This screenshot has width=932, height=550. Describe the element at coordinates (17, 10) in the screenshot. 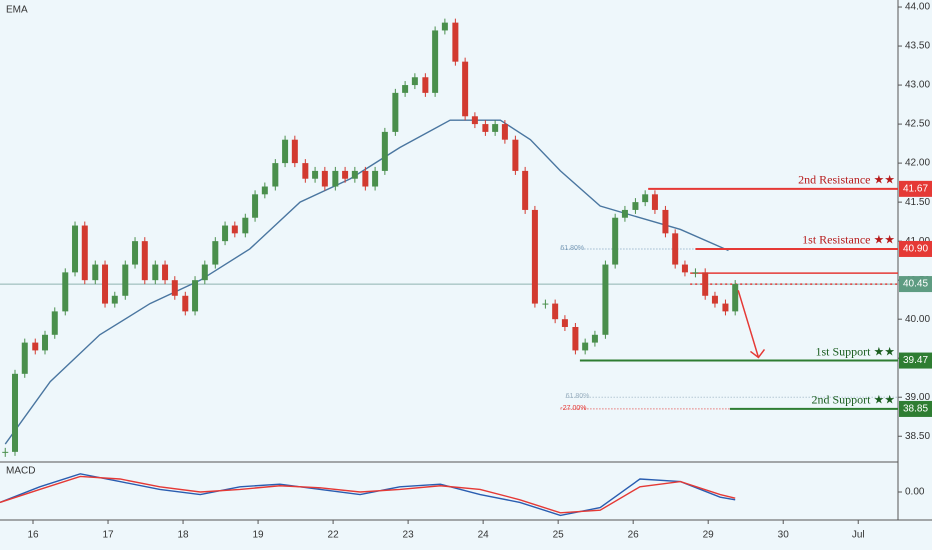

I see `chart-title: EMA` at that location.